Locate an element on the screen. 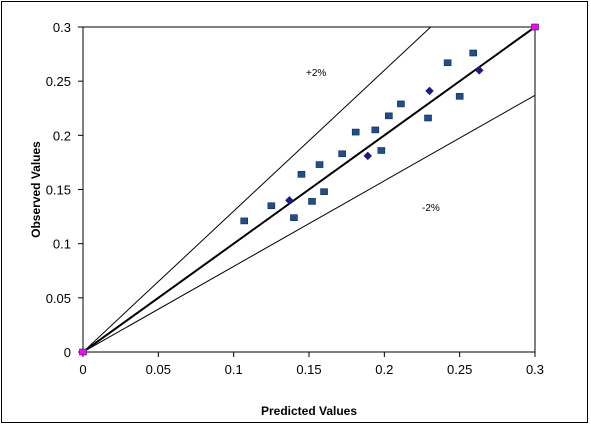 This screenshot has height=426, width=591. x-axis-title: Predicted Values is located at coordinates (309, 411).